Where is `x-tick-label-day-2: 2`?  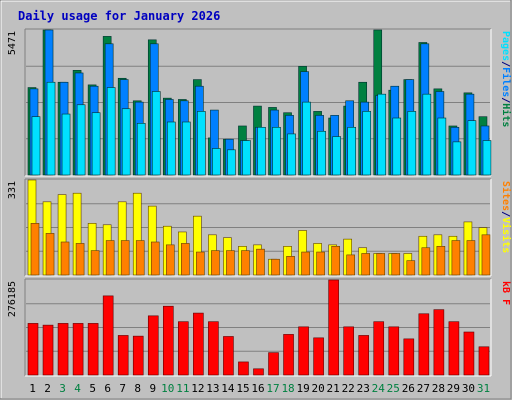
x-tick-label-day-2: 2 is located at coordinates (47, 388).